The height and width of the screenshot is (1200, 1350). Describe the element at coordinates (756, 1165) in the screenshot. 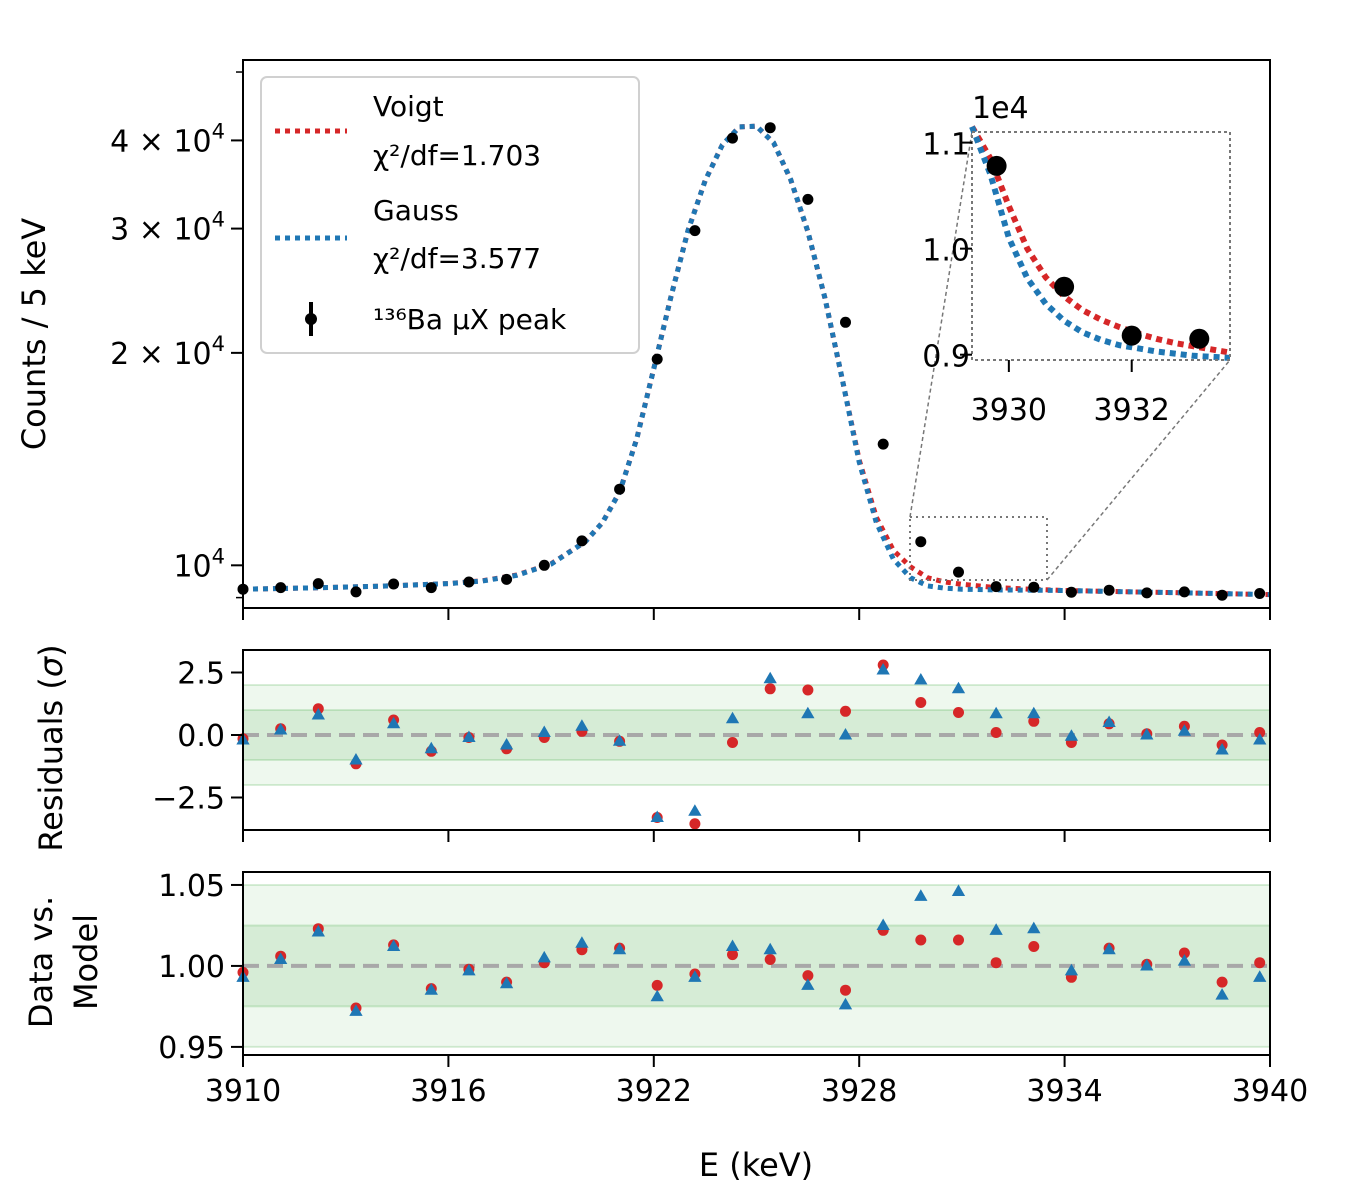

I see `x-axis-label: E (keV)` at that location.